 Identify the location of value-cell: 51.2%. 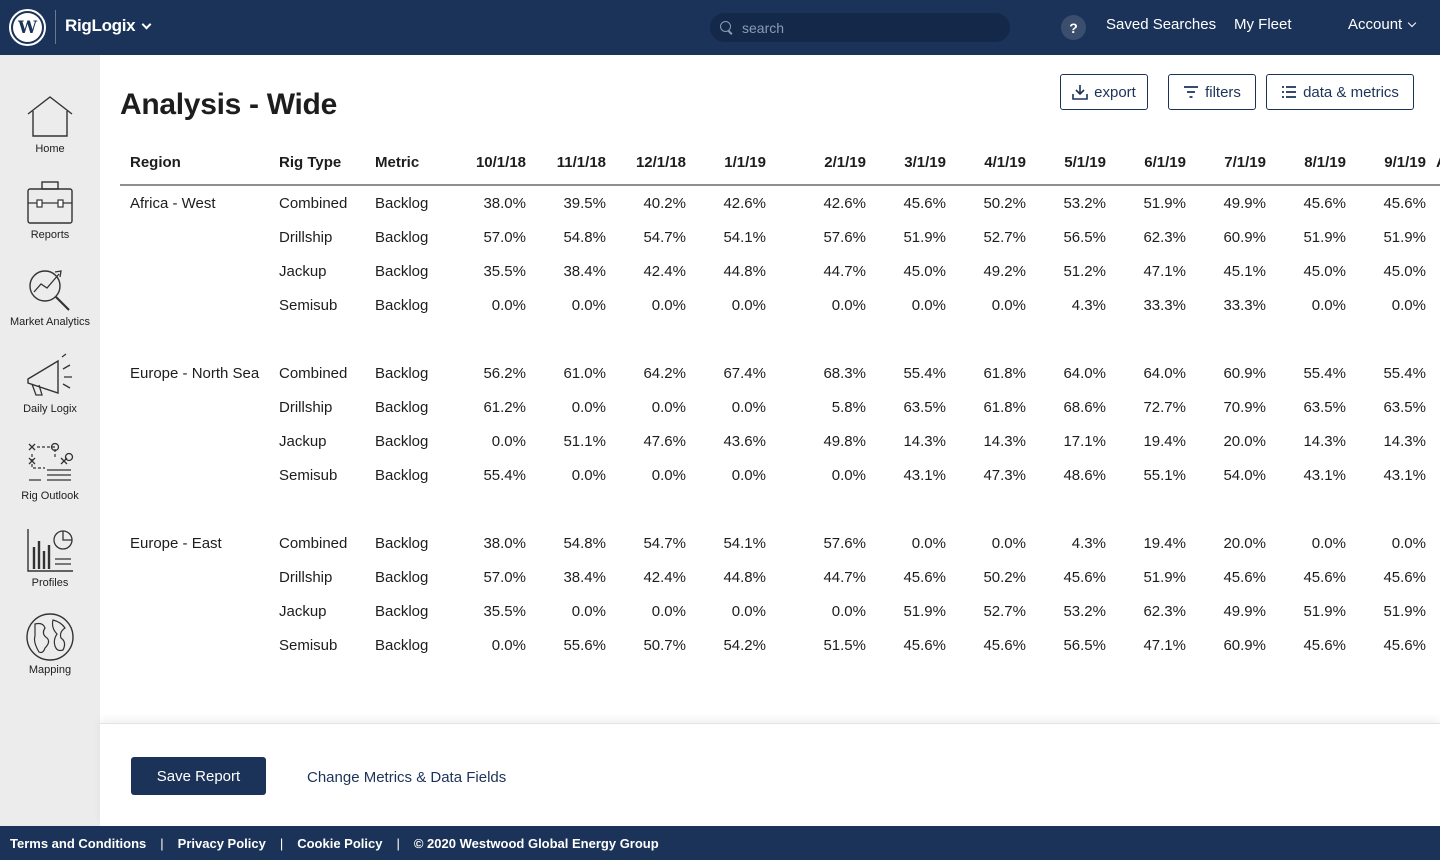
(1084, 271).